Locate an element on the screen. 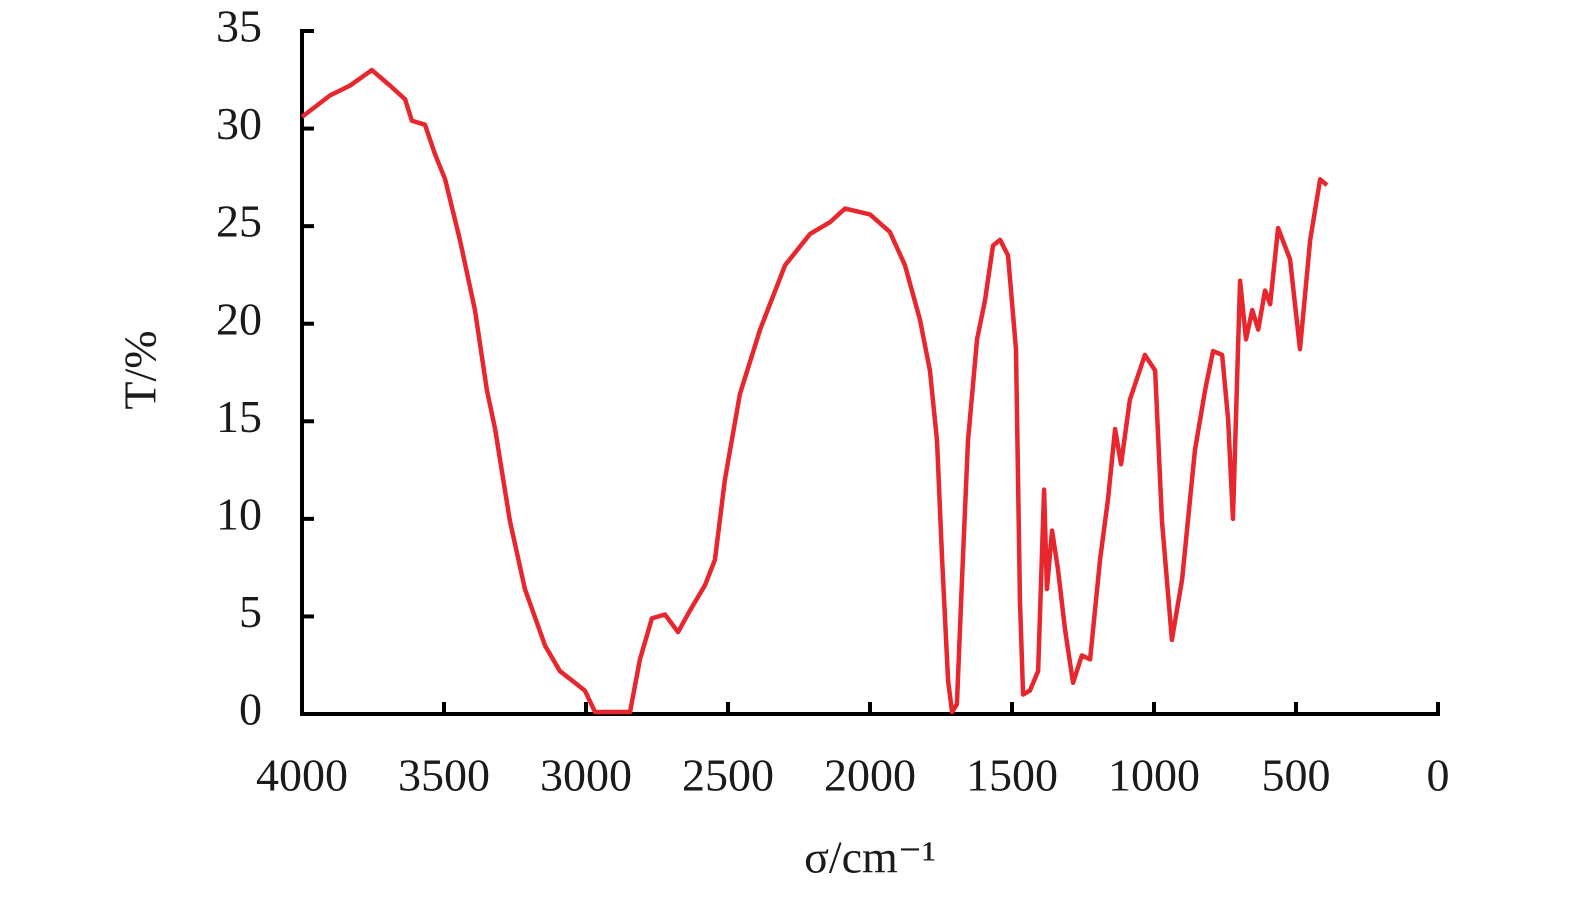 This screenshot has width=1575, height=902. y-tick-label: 5 is located at coordinates (250, 611).